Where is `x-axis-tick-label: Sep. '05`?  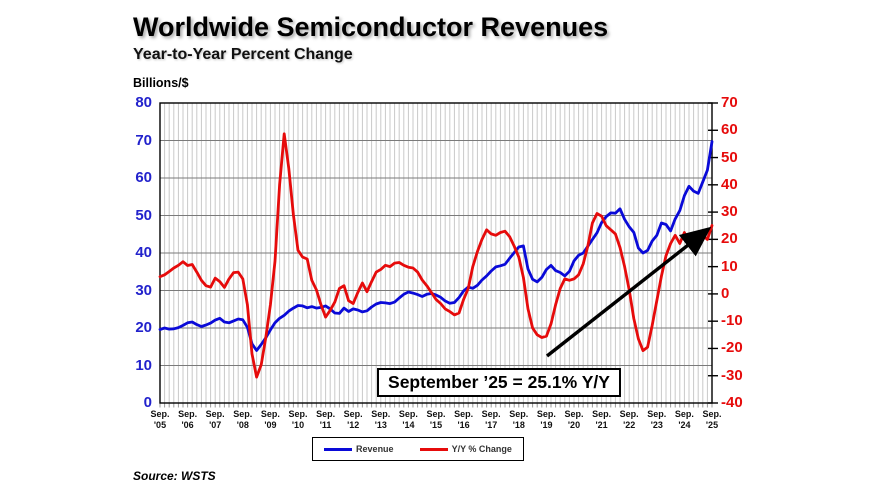
x-axis-tick-label: Sep. '05 is located at coordinates (160, 419).